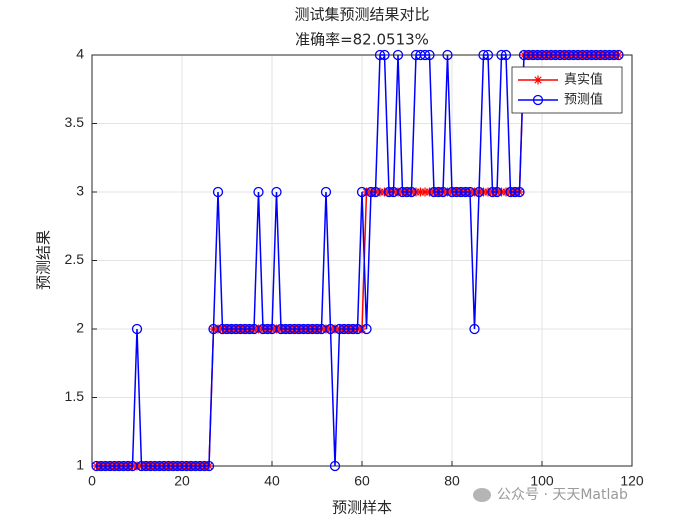 This screenshot has height=525, width=700. I want to click on x-tick-label: 60, so click(362, 481).